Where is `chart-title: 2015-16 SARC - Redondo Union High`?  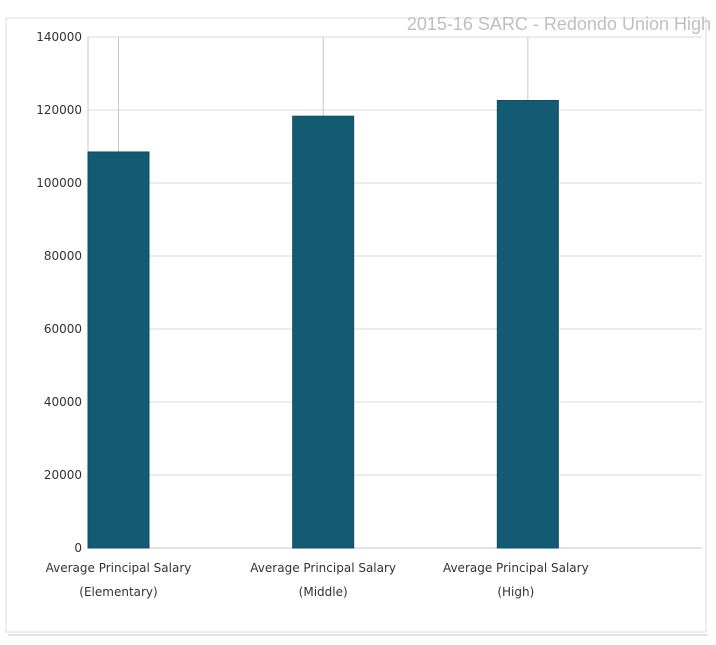
chart-title: 2015-16 SARC - Redondo Union High is located at coordinates (559, 24).